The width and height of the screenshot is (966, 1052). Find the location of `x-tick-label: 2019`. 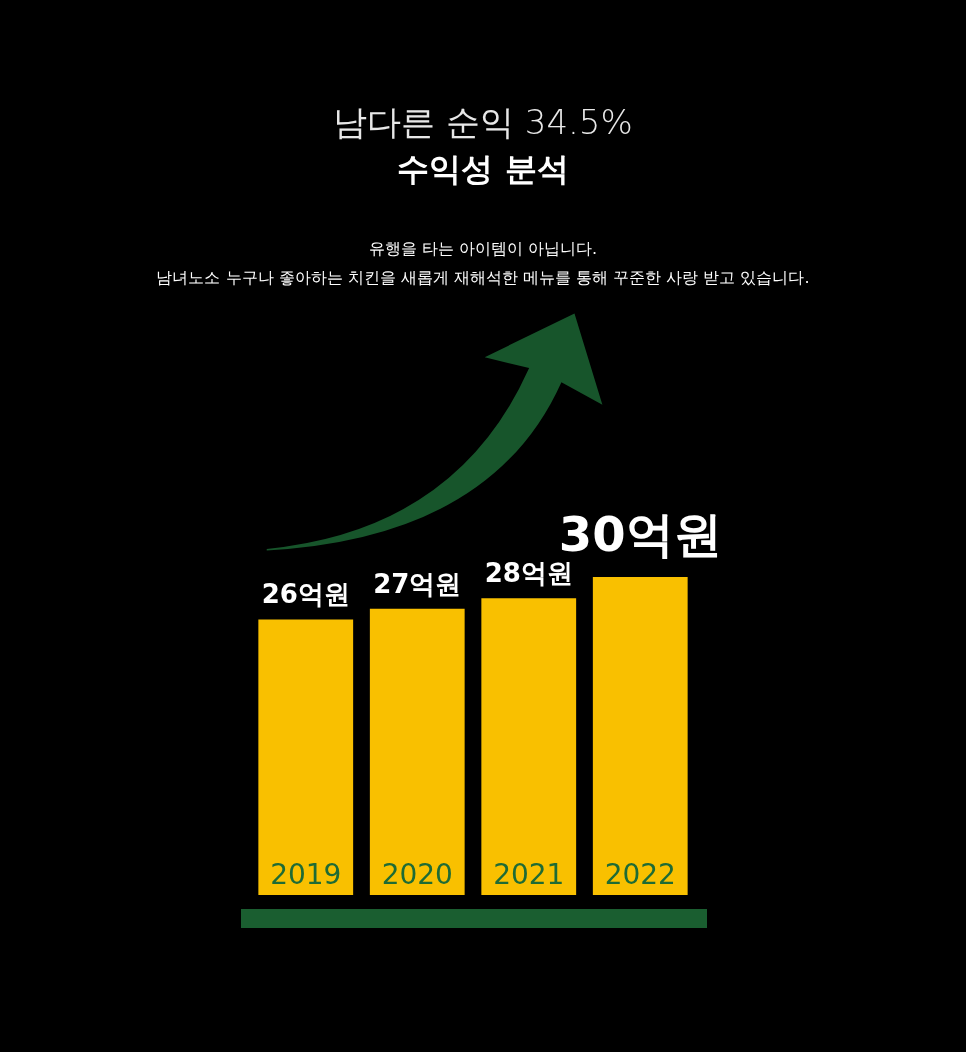

x-tick-label: 2019 is located at coordinates (306, 875).